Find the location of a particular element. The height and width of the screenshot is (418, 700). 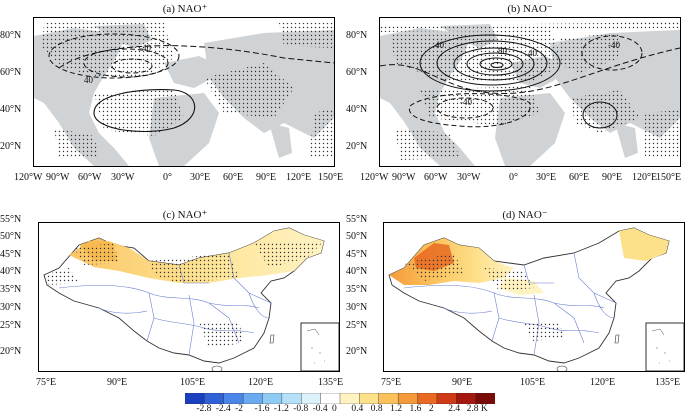

panel-b-contours is located at coordinates (530, 81).